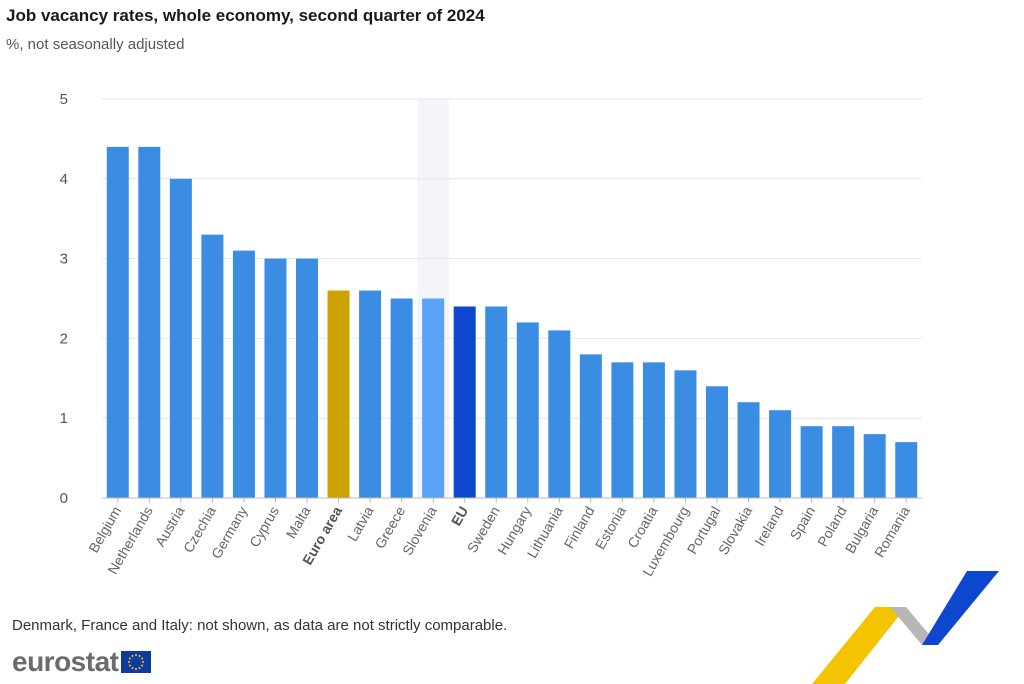  I want to click on x-tick-label: Ireland, so click(768, 526).